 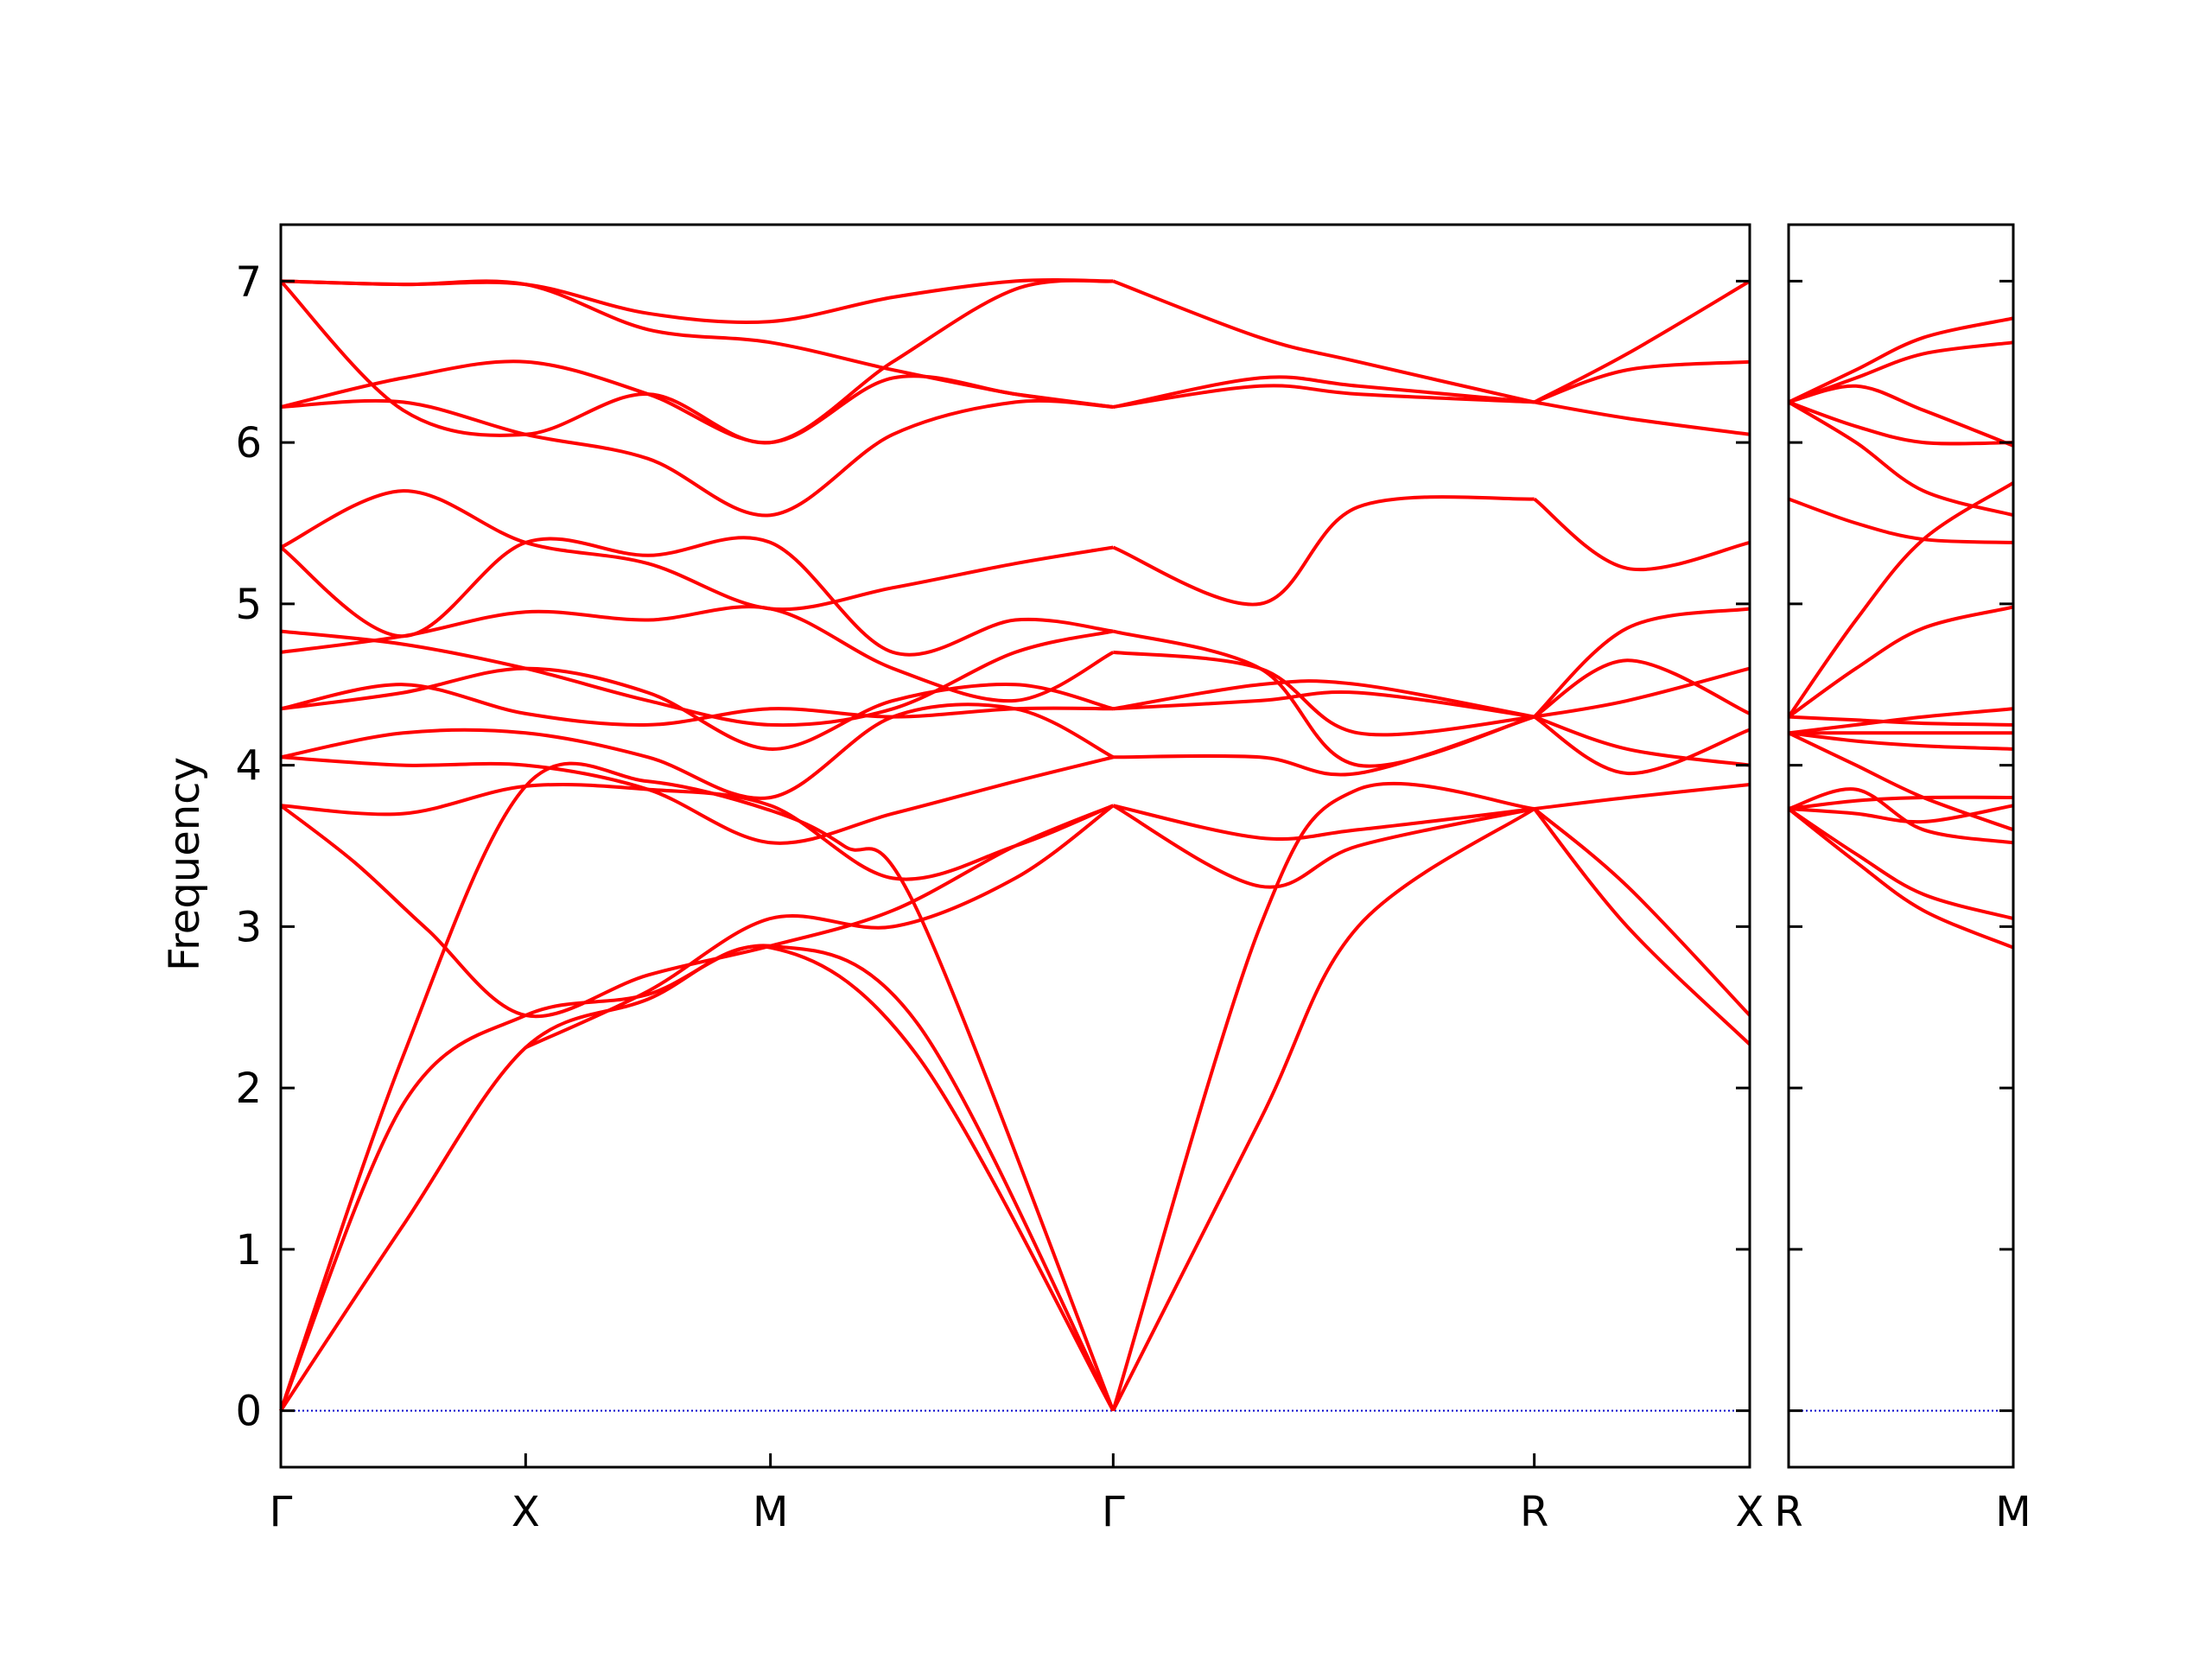 What do you see at coordinates (281, 1512) in the screenshot?
I see `xtick-label-main-0: Γ` at bounding box center [281, 1512].